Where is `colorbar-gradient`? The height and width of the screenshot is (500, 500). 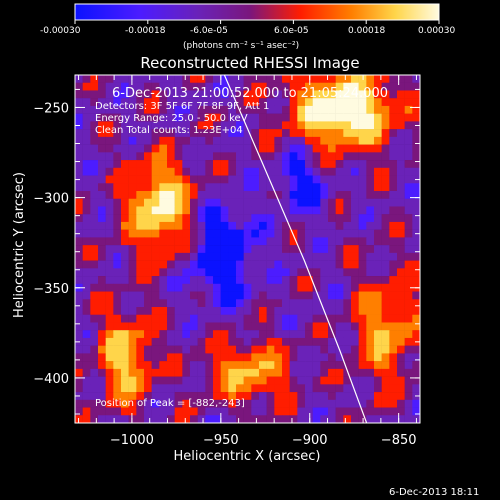 colorbar-gradient is located at coordinates (257, 12).